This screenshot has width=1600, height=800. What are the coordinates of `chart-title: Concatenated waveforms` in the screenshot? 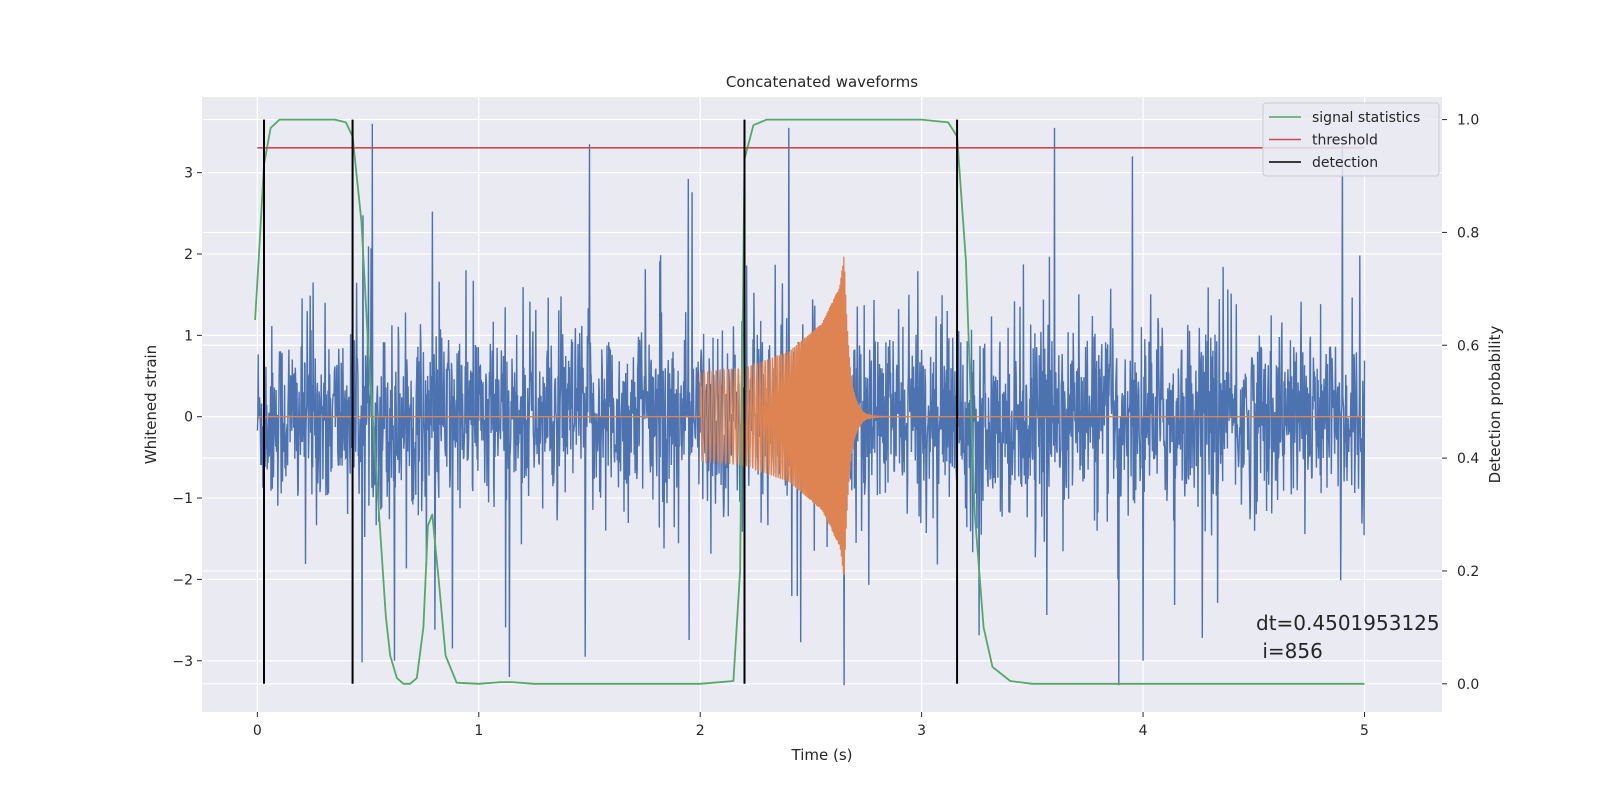 It's located at (822, 82).